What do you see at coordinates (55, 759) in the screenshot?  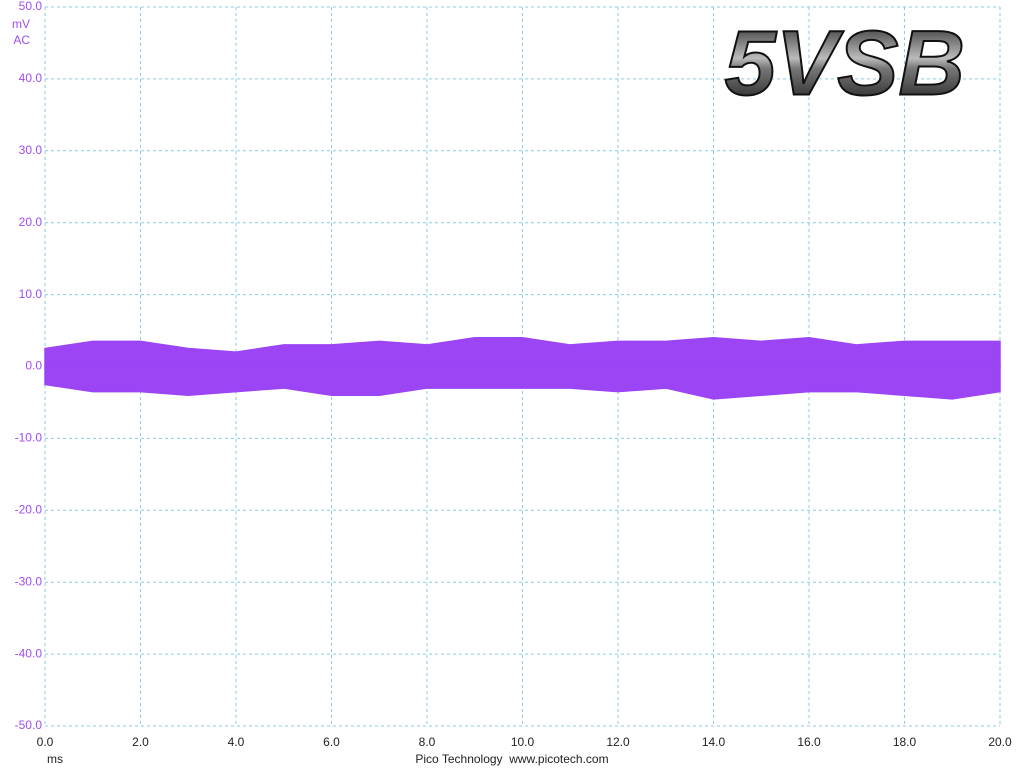 I see `x-unit: ms` at bounding box center [55, 759].